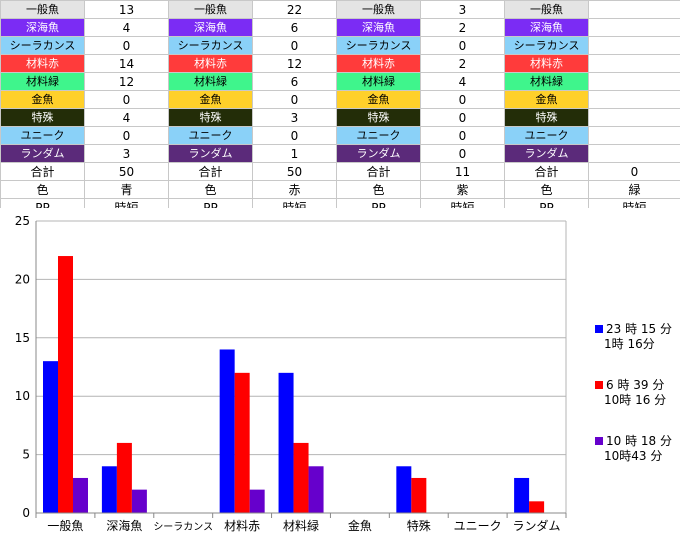 This screenshot has height=544, width=680. I want to click on count-cell: 14, so click(126, 63).